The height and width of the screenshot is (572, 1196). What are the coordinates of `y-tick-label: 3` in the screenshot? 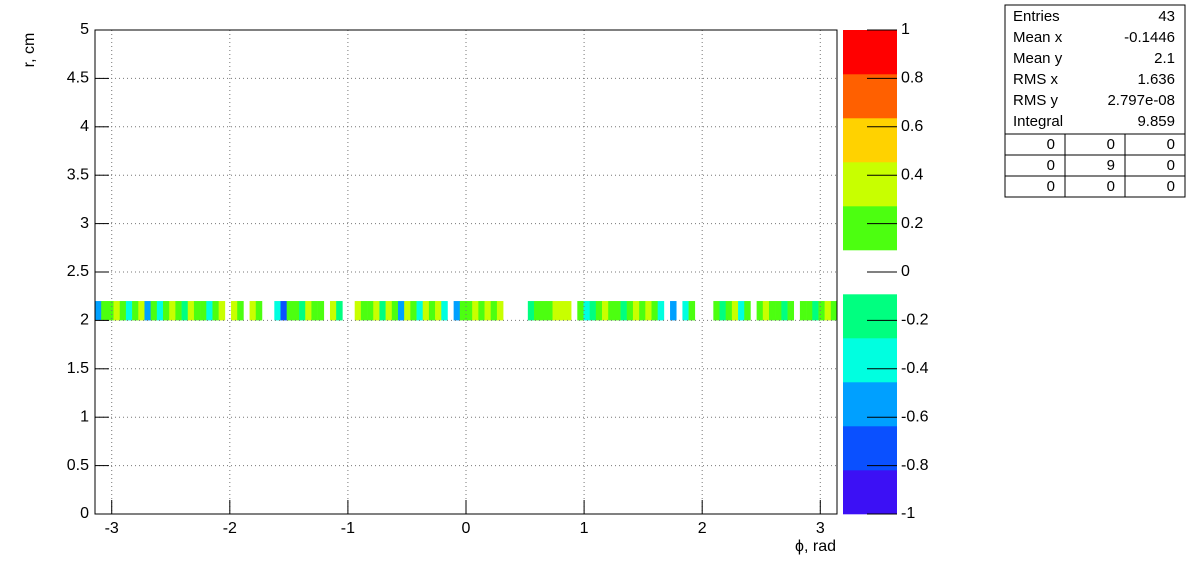 It's located at (84, 223).